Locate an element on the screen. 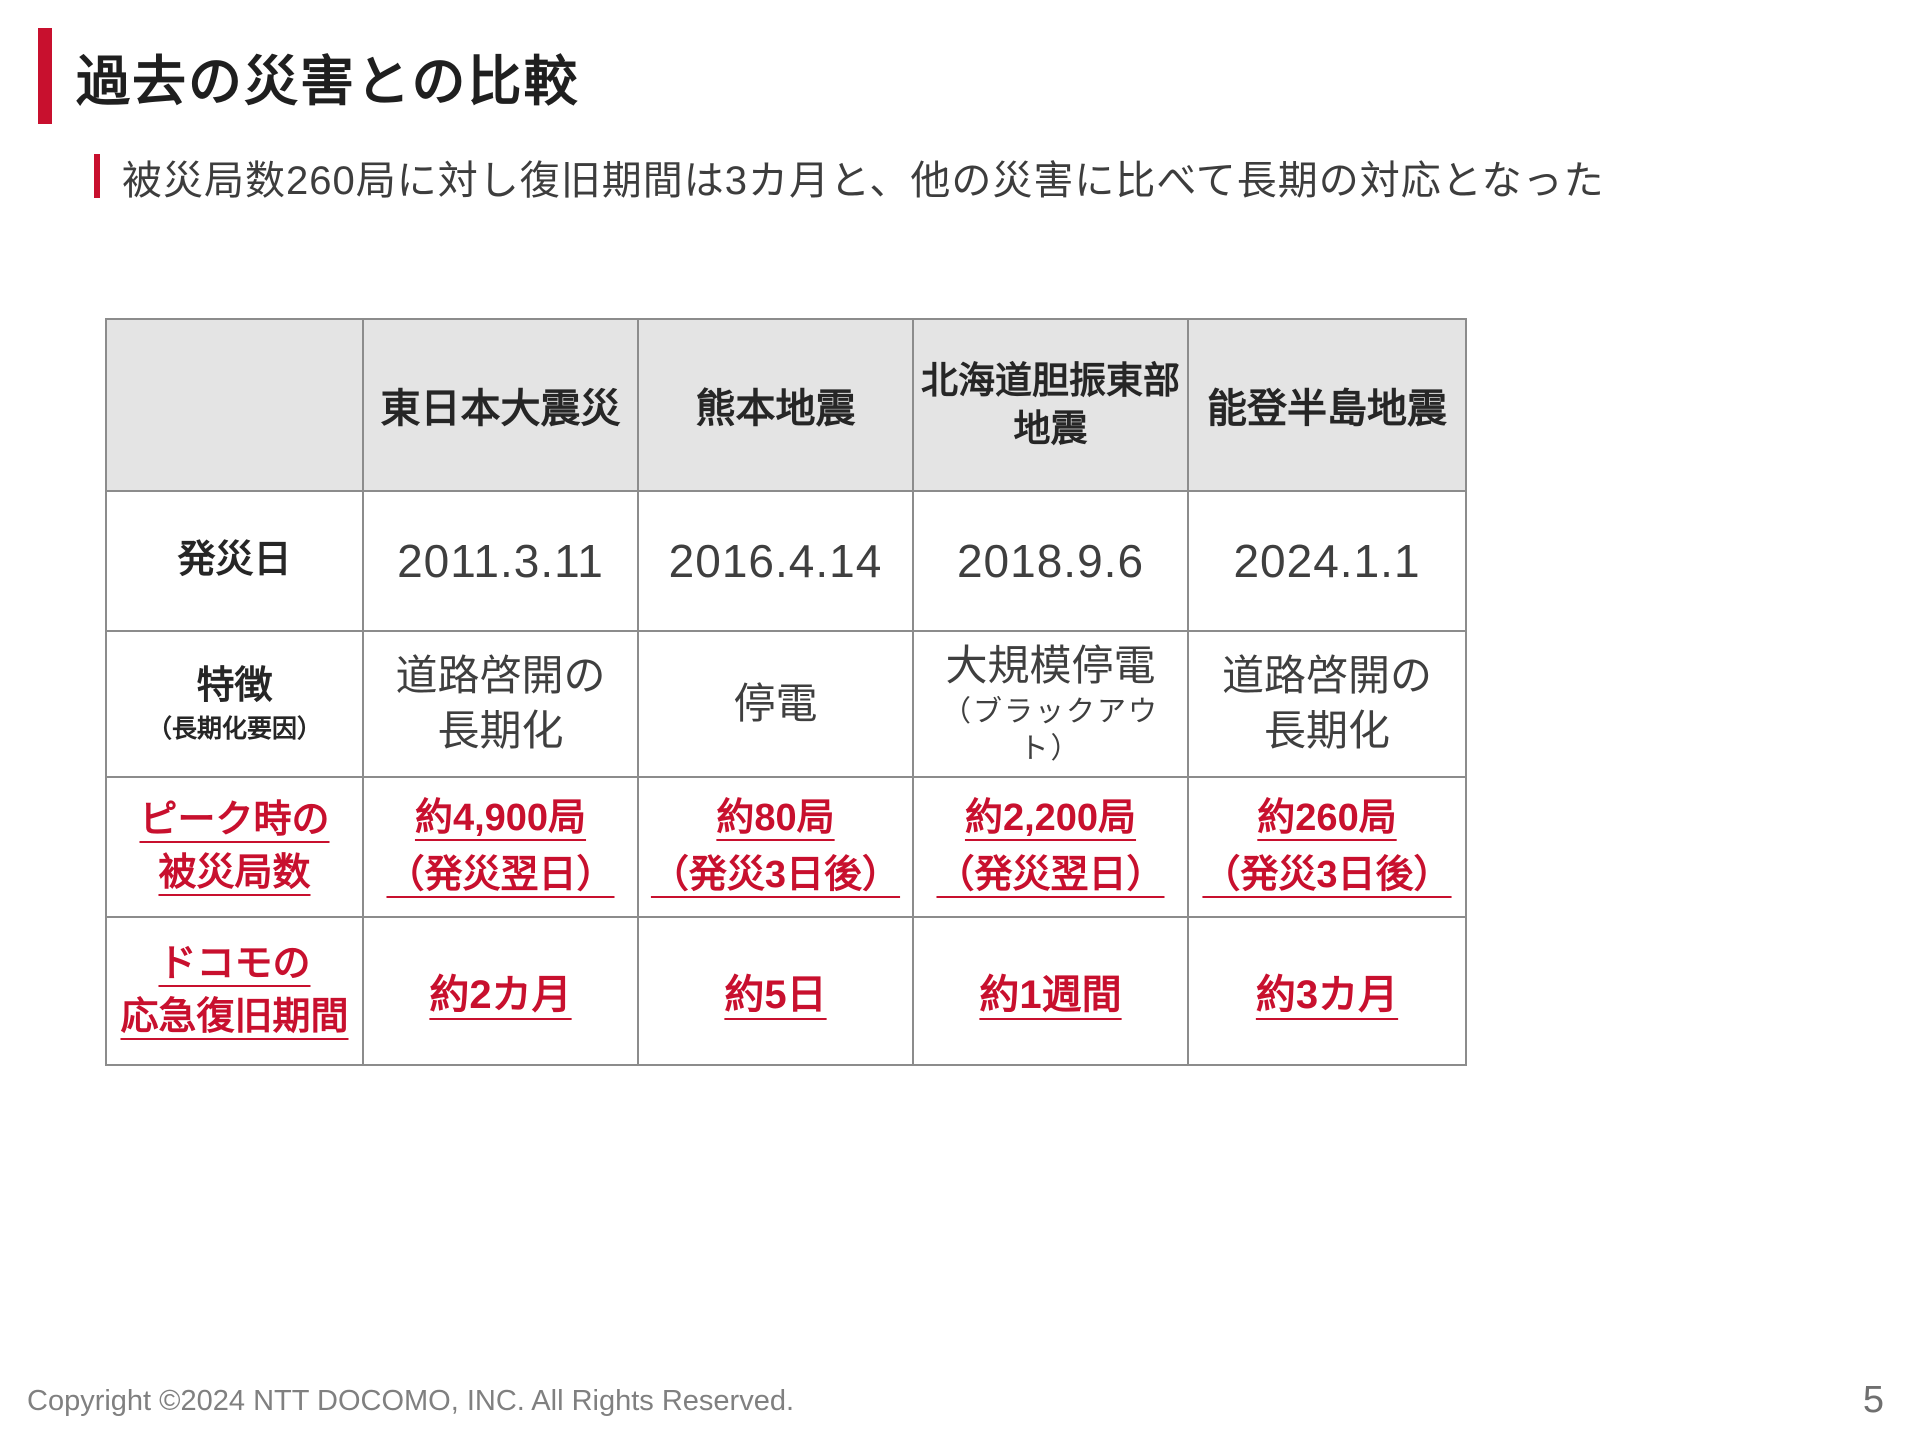  row-label-peak-stations: ピーク時の 被災局数 is located at coordinates (234, 847).